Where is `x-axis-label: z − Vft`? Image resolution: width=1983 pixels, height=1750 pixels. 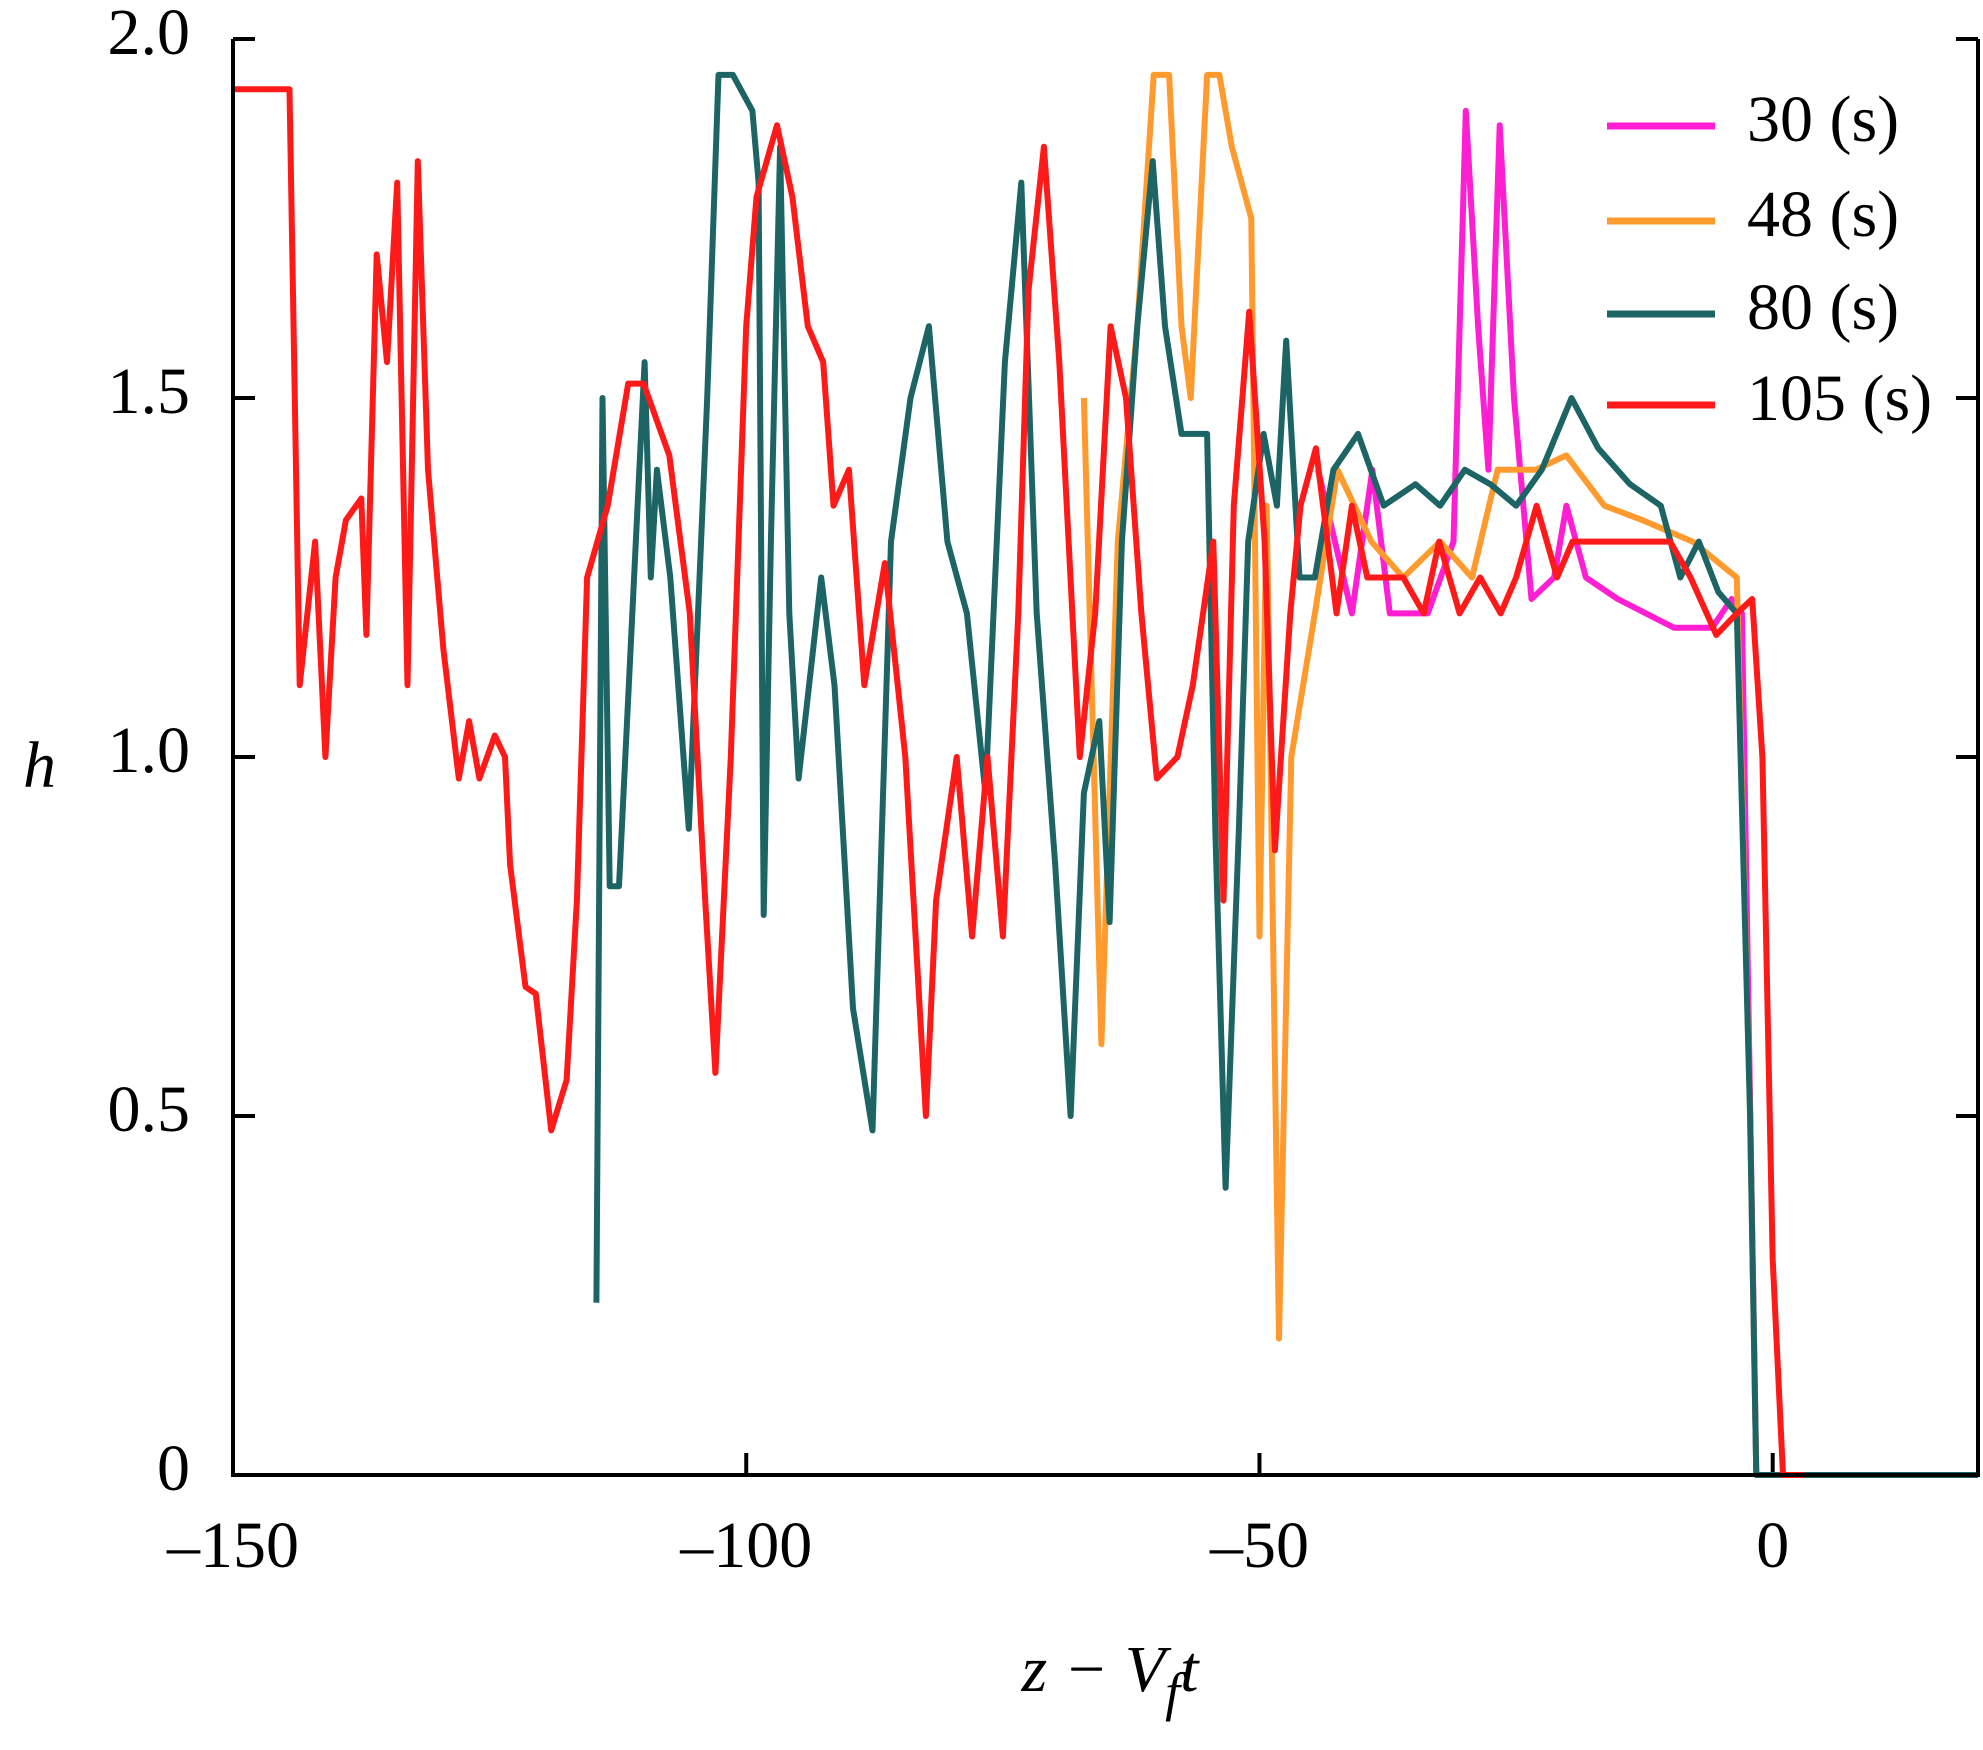
x-axis-label: z − Vft is located at coordinates (1111, 1677).